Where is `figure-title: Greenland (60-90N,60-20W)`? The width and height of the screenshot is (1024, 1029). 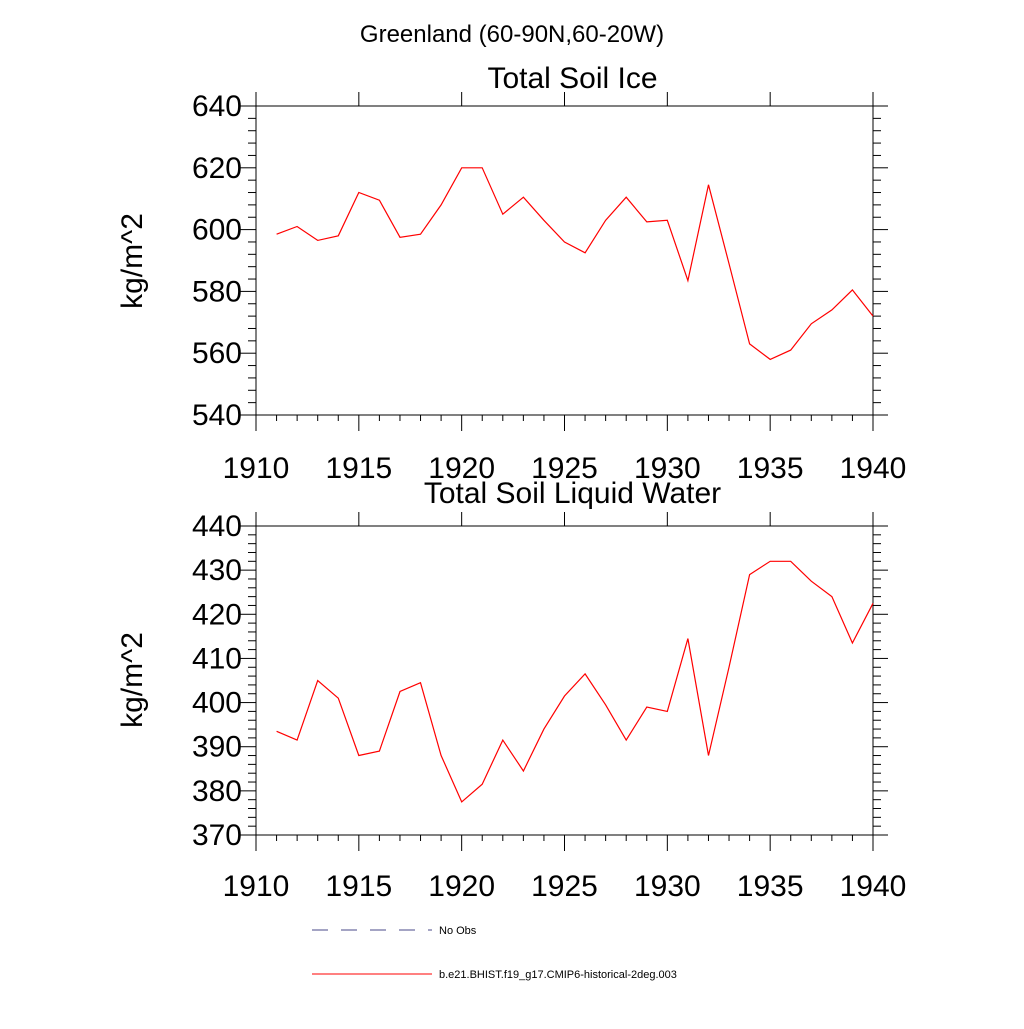
figure-title: Greenland (60-90N,60-20W) is located at coordinates (512, 34).